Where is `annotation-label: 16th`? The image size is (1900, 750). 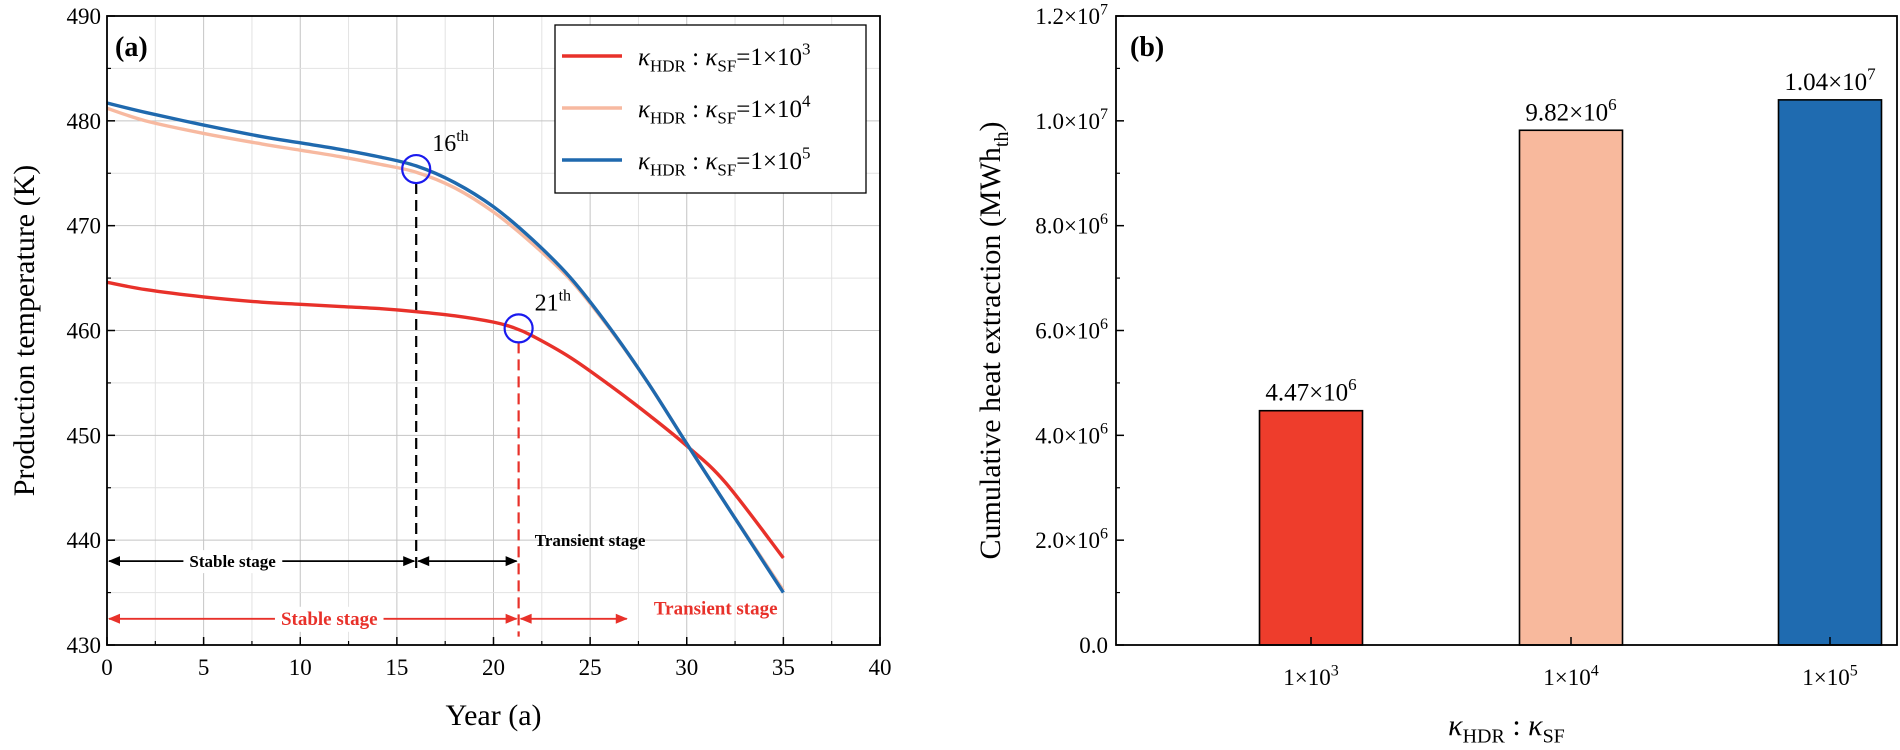
annotation-label: 16th is located at coordinates (450, 142).